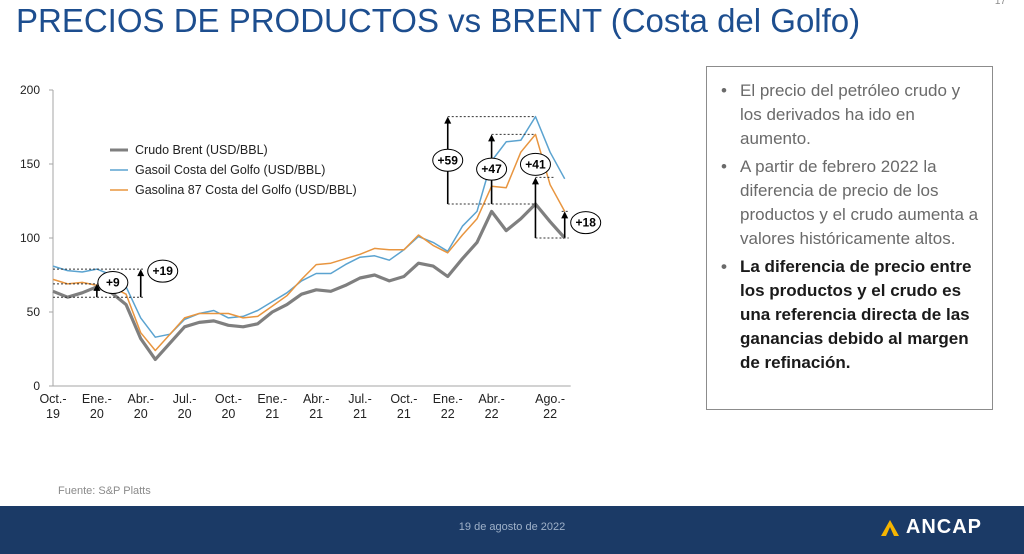  I want to click on x-tick-label: Jul.-20, so click(185, 406).